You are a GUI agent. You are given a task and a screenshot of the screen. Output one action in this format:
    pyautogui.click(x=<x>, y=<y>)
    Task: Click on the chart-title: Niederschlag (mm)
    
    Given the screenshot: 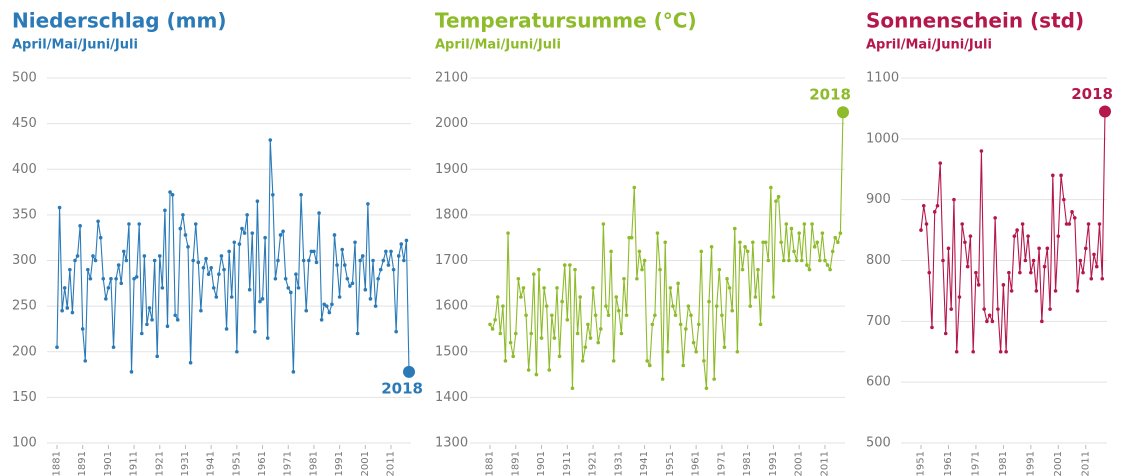 What is the action you would take?
    pyautogui.click(x=119, y=21)
    